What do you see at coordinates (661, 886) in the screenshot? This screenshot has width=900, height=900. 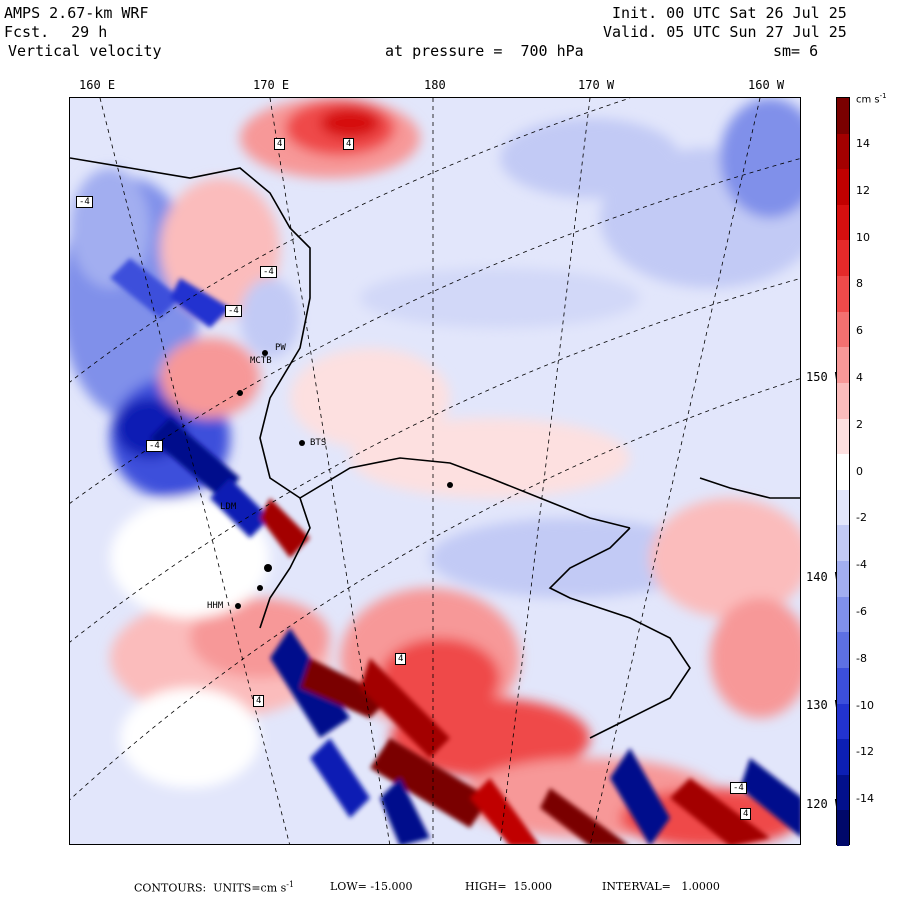 I see `footer-interval: INTERVAL= 1.0000` at bounding box center [661, 886].